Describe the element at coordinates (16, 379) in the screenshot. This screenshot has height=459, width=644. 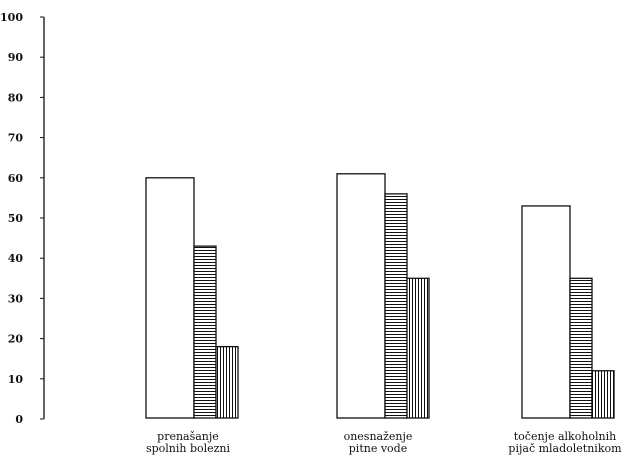
I see `y-tick-label: 10` at that location.